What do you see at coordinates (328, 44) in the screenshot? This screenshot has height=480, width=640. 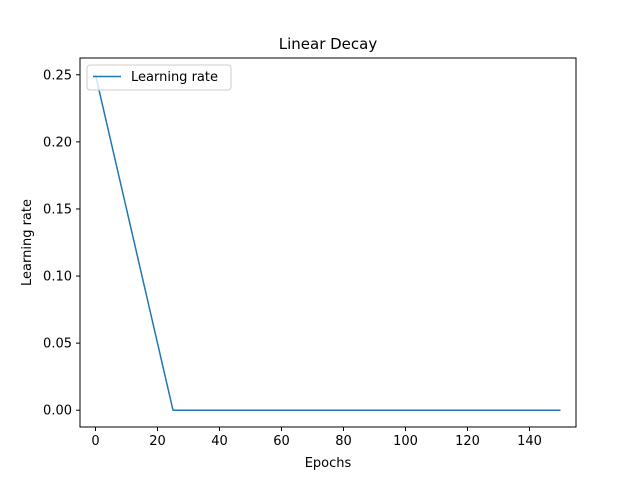 I see `chart-title: Linear Decay` at bounding box center [328, 44].